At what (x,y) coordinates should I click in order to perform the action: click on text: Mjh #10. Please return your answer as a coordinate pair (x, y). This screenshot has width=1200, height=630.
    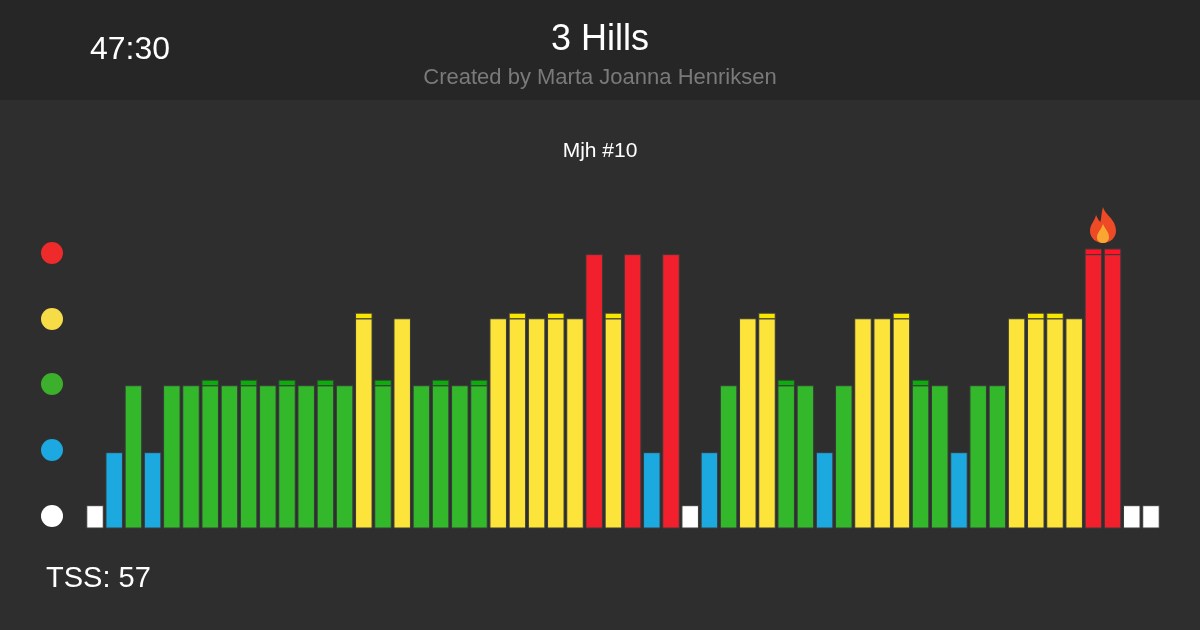
    Looking at the image, I should click on (600, 150).